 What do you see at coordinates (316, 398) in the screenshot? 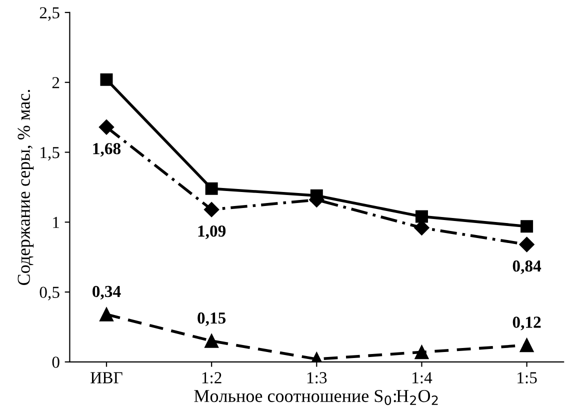
I see `x-axis-title: Мольное соотношение S$_{0}$:H$_{2}$O$_{2}$` at bounding box center [316, 398].